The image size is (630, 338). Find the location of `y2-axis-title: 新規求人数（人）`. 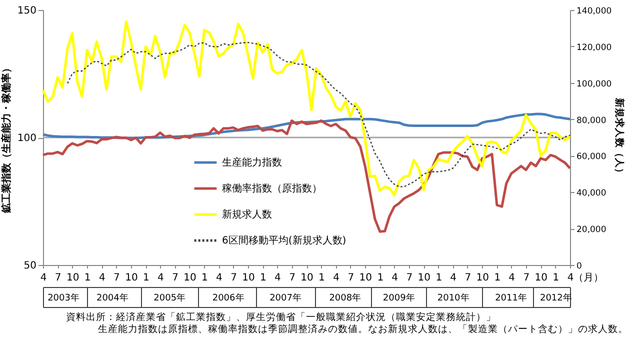

y2-axis-title: 新規求人数（人） is located at coordinates (620, 137).